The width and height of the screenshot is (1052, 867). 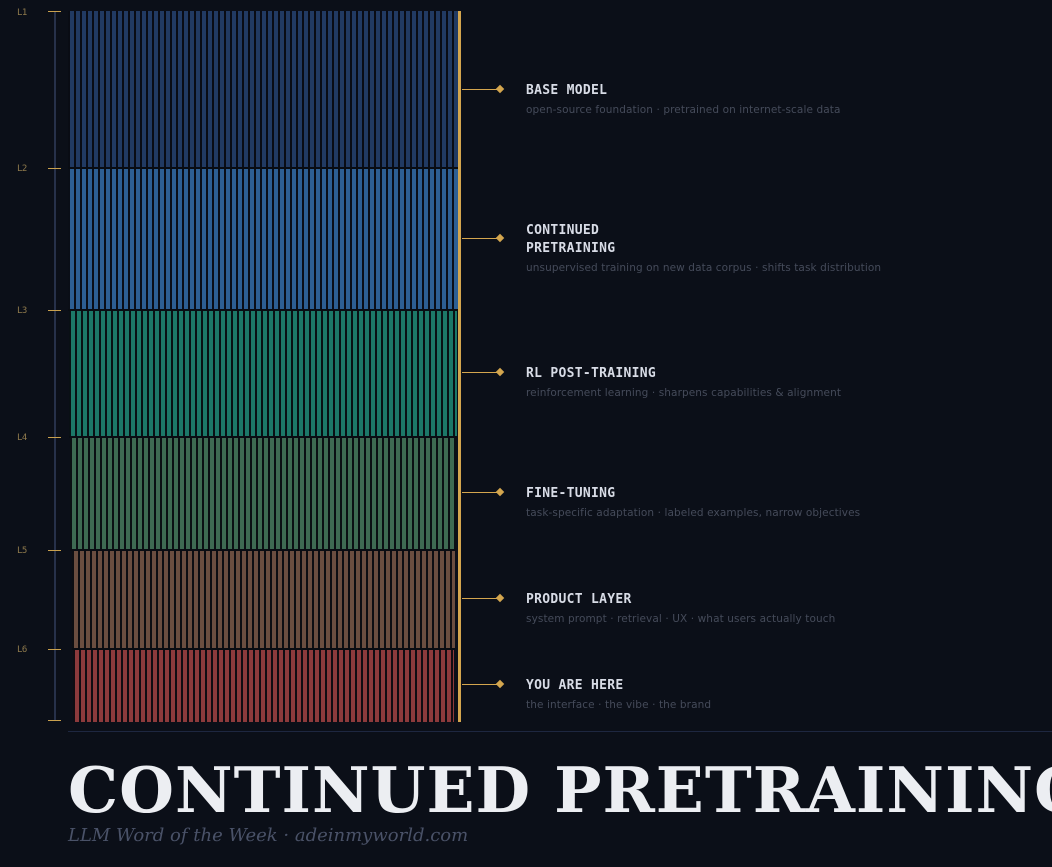 What do you see at coordinates (54, 649) in the screenshot?
I see `axis-tick-l6` at bounding box center [54, 649].